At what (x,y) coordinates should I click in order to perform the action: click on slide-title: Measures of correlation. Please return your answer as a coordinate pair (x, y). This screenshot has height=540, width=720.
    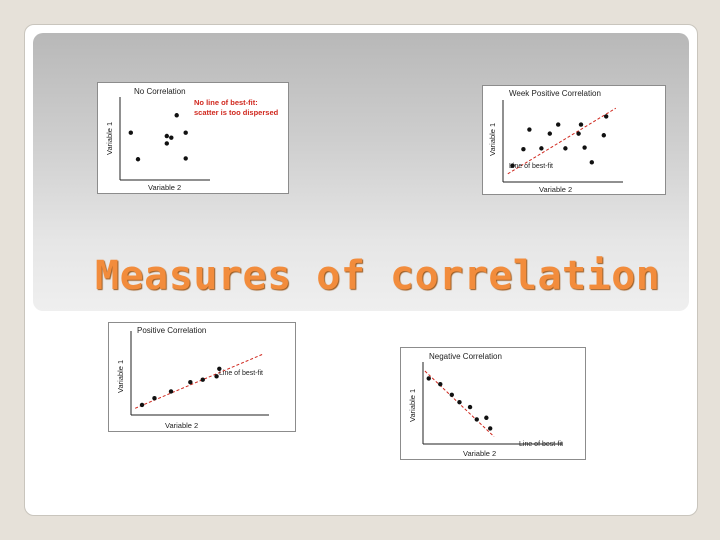
    Looking at the image, I should click on (378, 276).